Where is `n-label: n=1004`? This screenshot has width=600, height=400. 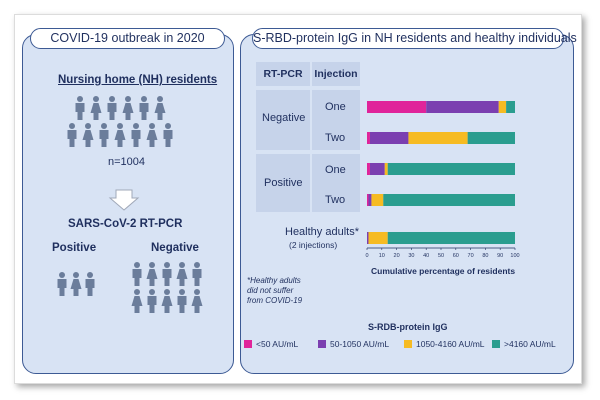 n-label: n=1004 is located at coordinates (127, 162).